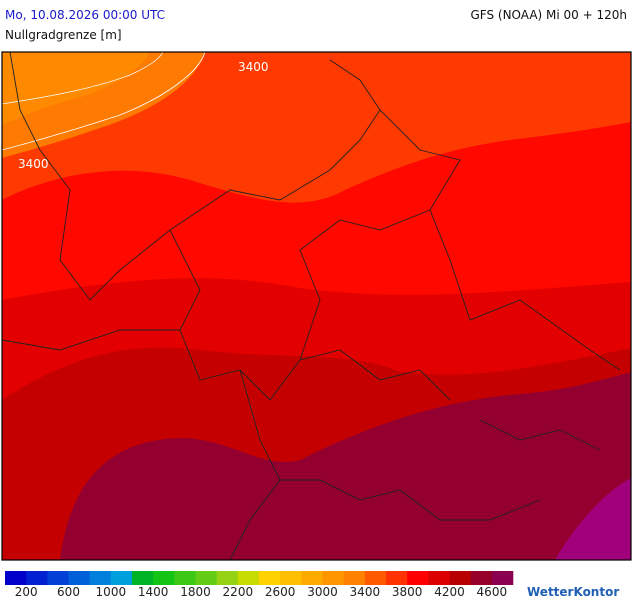  What do you see at coordinates (26, 592) in the screenshot?
I see `colorbar-label: 200` at bounding box center [26, 592].